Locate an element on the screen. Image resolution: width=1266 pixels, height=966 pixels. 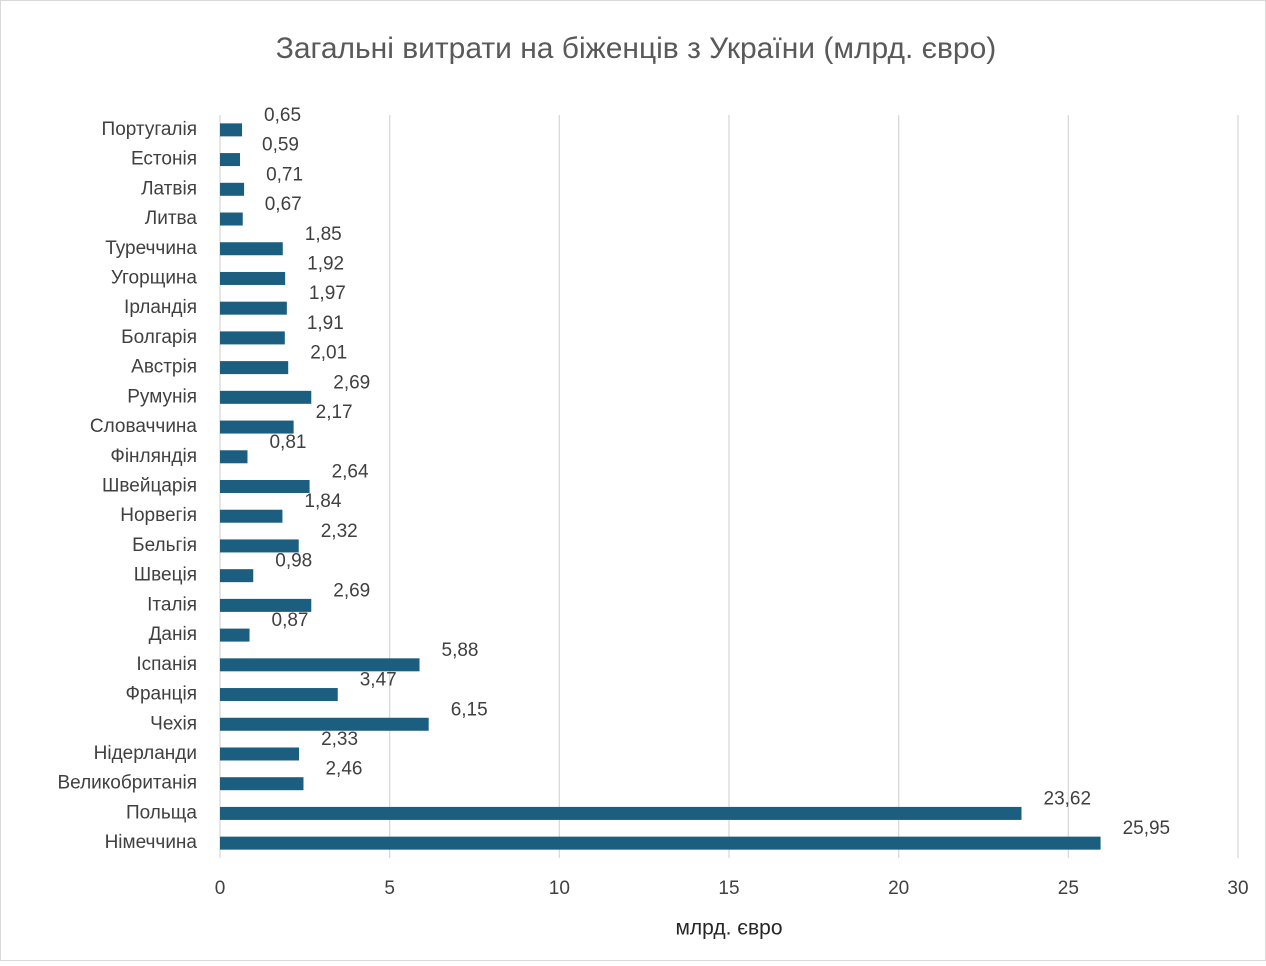
y-tick-label: Польща is located at coordinates (161, 812).